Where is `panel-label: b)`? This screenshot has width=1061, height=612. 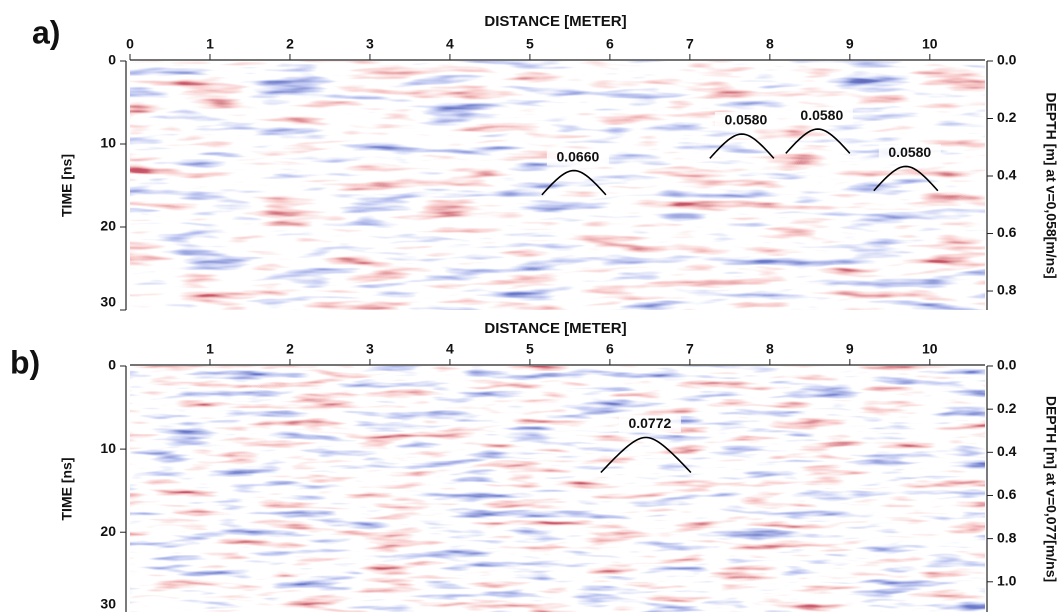
panel-label: b) is located at coordinates (25, 362).